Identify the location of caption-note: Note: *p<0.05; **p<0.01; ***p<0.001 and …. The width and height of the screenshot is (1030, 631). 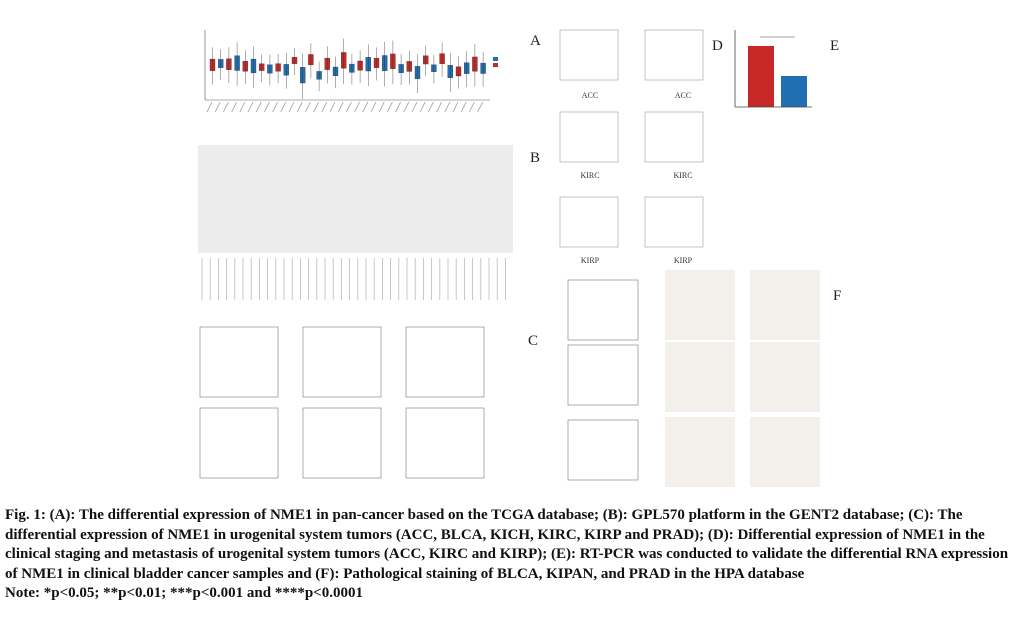
(184, 593).